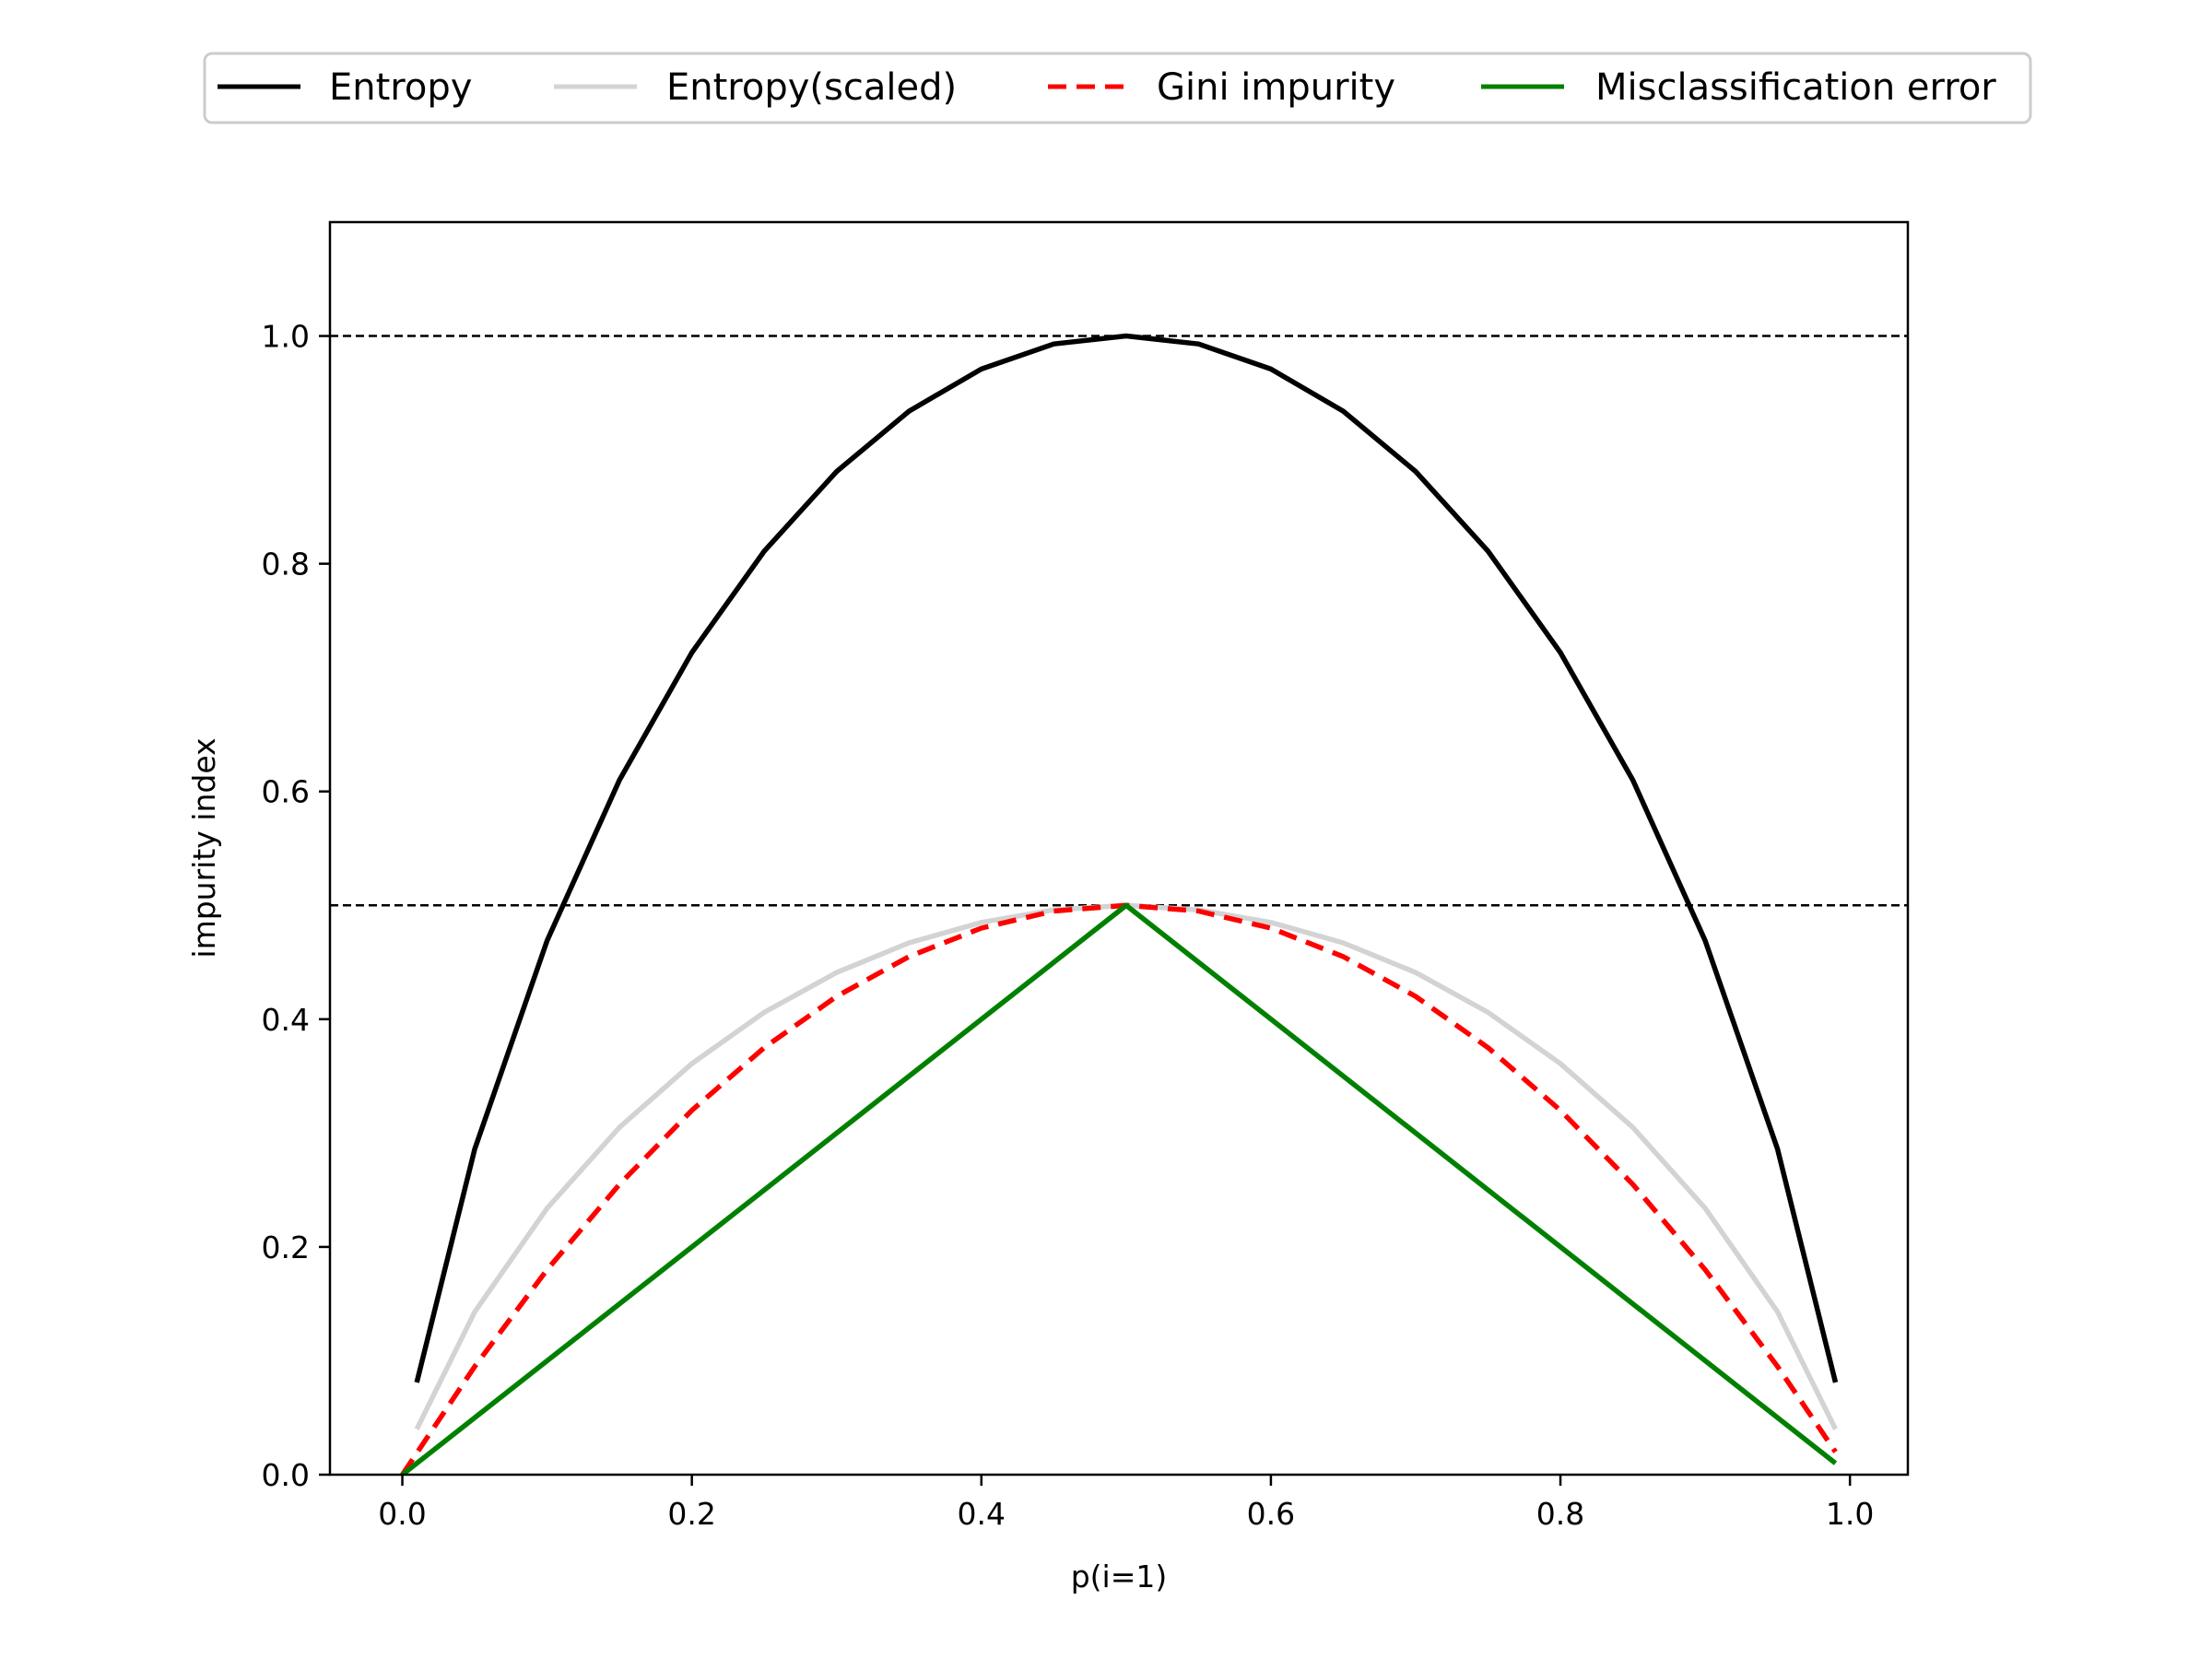 The width and height of the screenshot is (2212, 1659). What do you see at coordinates (286, 337) in the screenshot?
I see `y-tick-label: 1.0` at bounding box center [286, 337].